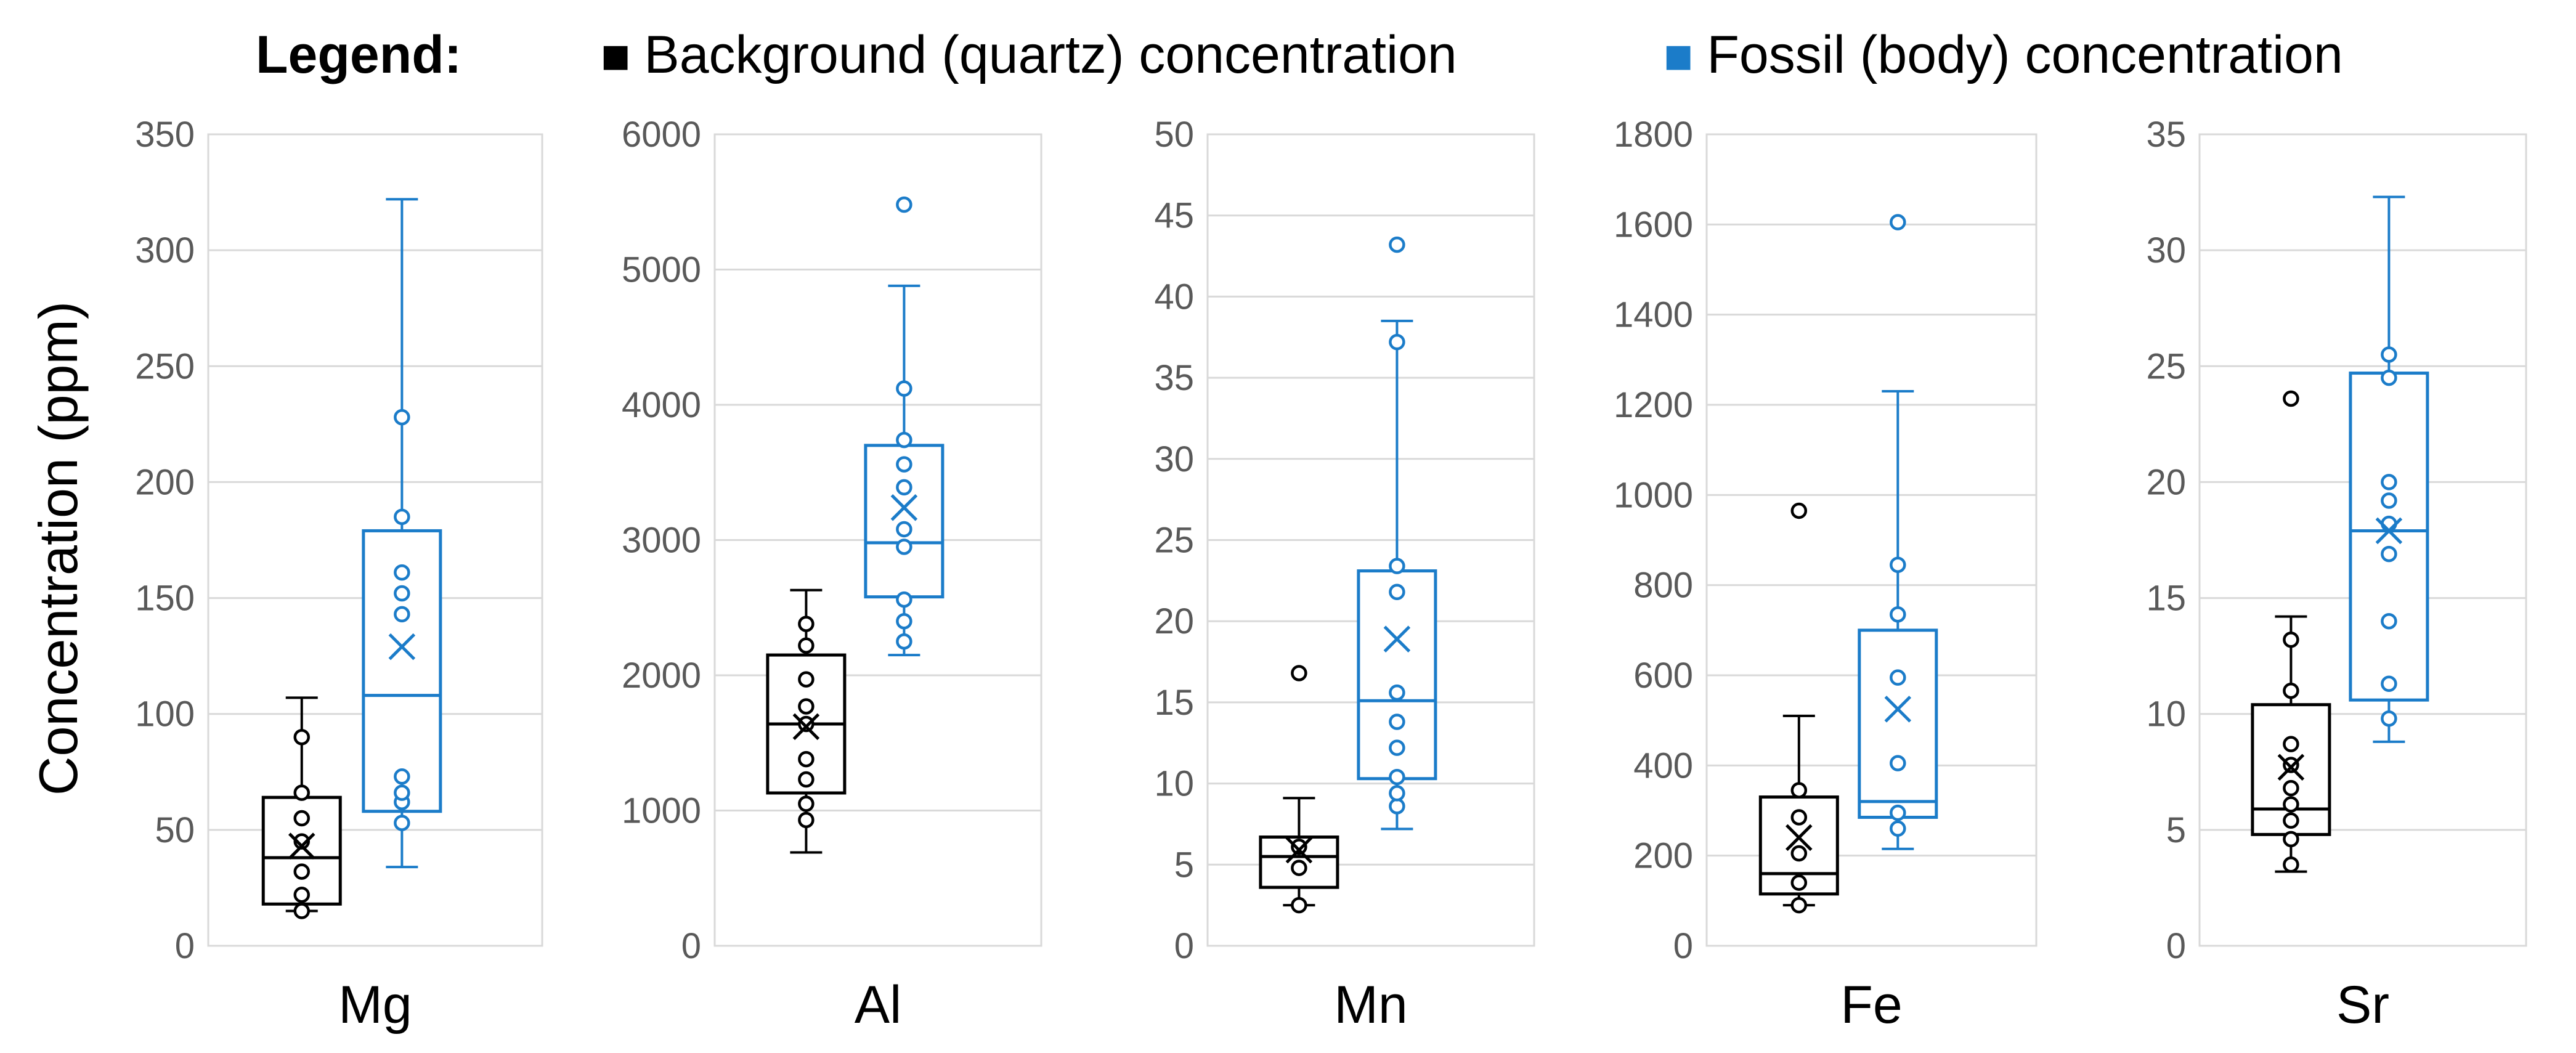 This screenshot has width=2576, height=1053. I want to click on y-tick-label: 2000, so click(661, 676).